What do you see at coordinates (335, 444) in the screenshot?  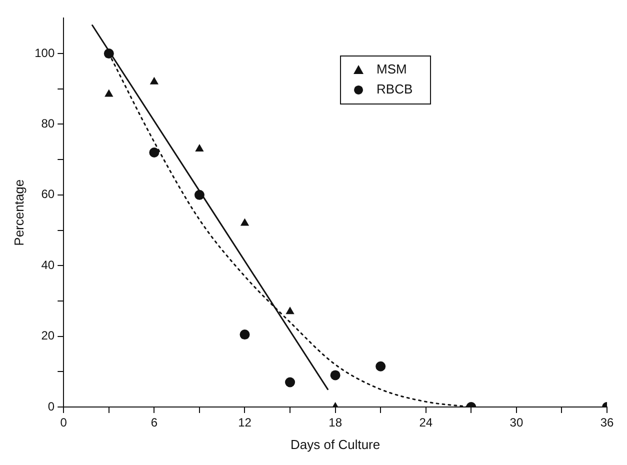 I see `x-axis-title: Days of Culture` at bounding box center [335, 444].